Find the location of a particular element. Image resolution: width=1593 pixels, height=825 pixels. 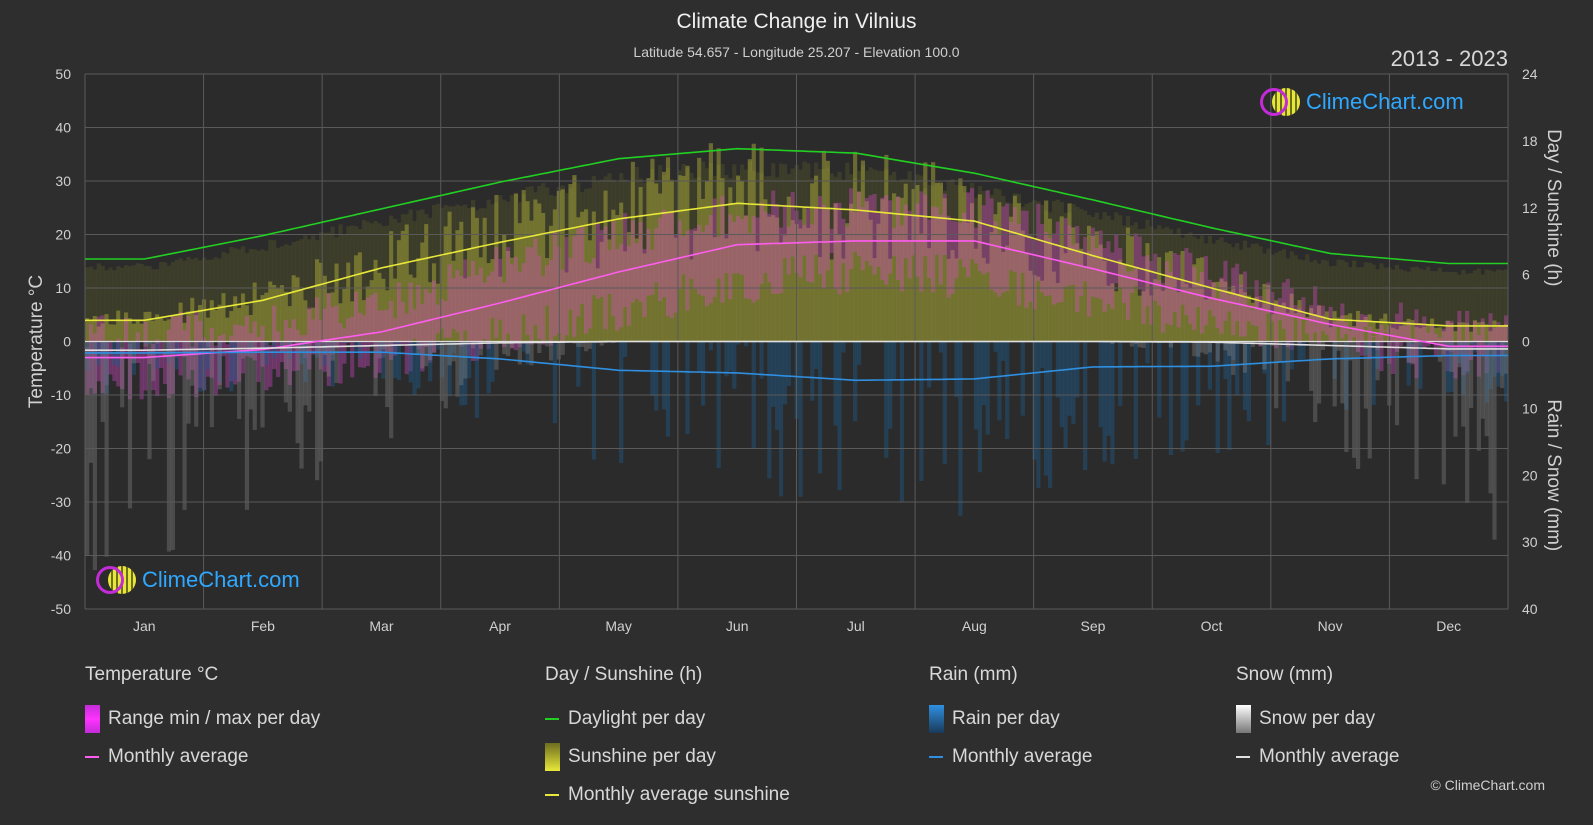

x-tick-label: Feb is located at coordinates (263, 626).